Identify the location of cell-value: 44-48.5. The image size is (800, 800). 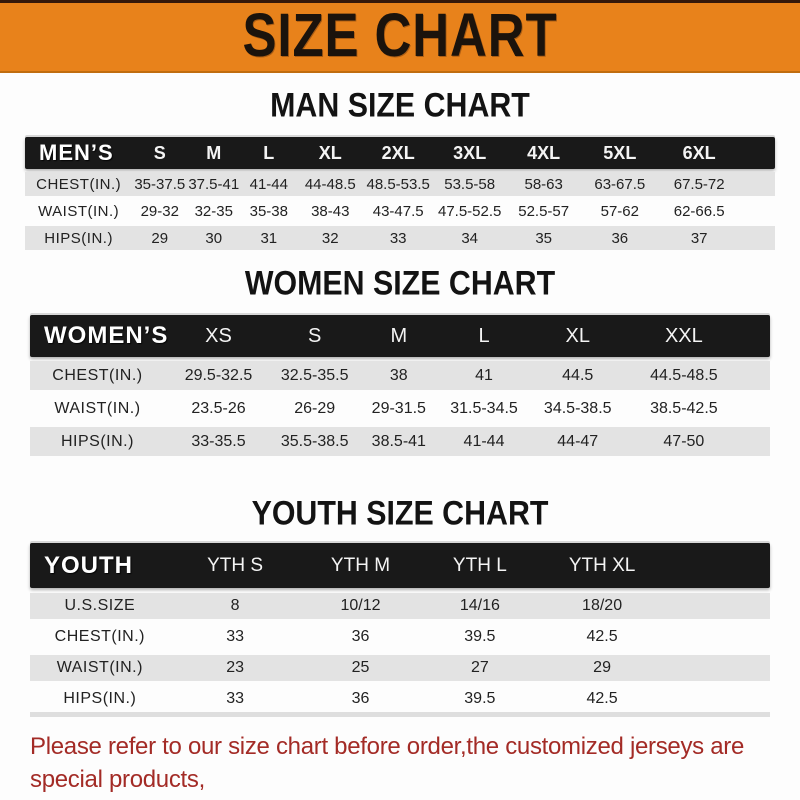
(330, 184).